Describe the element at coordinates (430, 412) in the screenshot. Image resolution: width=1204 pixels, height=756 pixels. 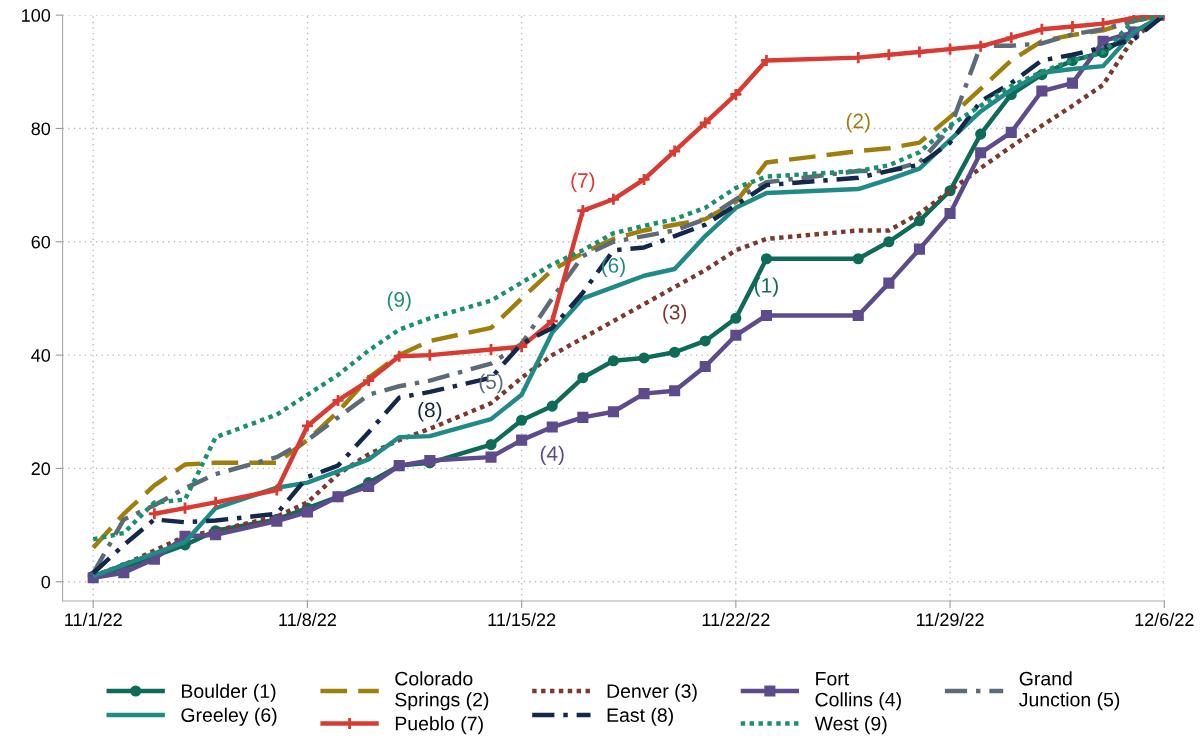
I see `annotation: (8)` at that location.